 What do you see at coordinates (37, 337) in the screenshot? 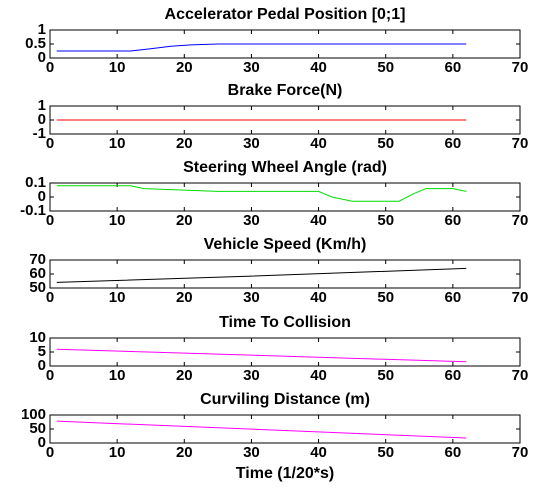
I see `y-tick-label: 10` at bounding box center [37, 337].